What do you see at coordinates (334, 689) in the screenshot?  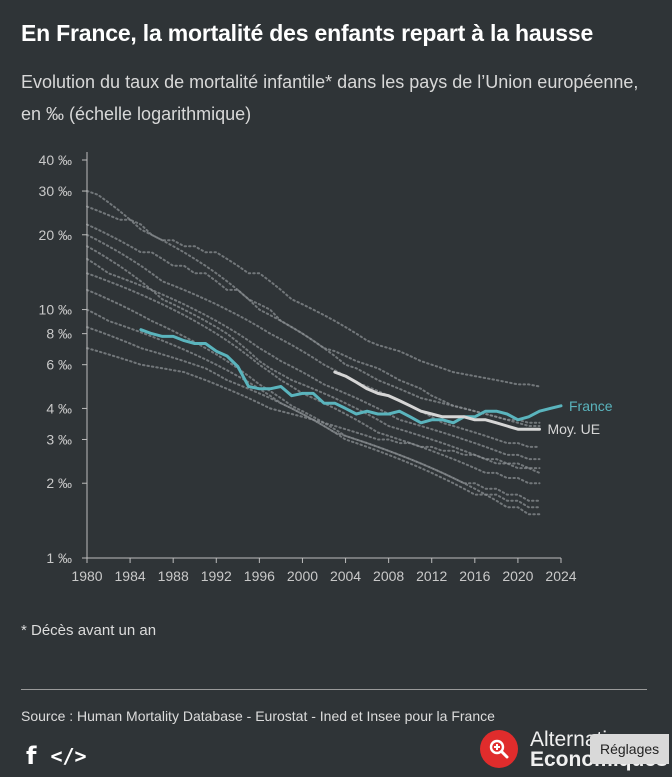 I see `divider` at bounding box center [334, 689].